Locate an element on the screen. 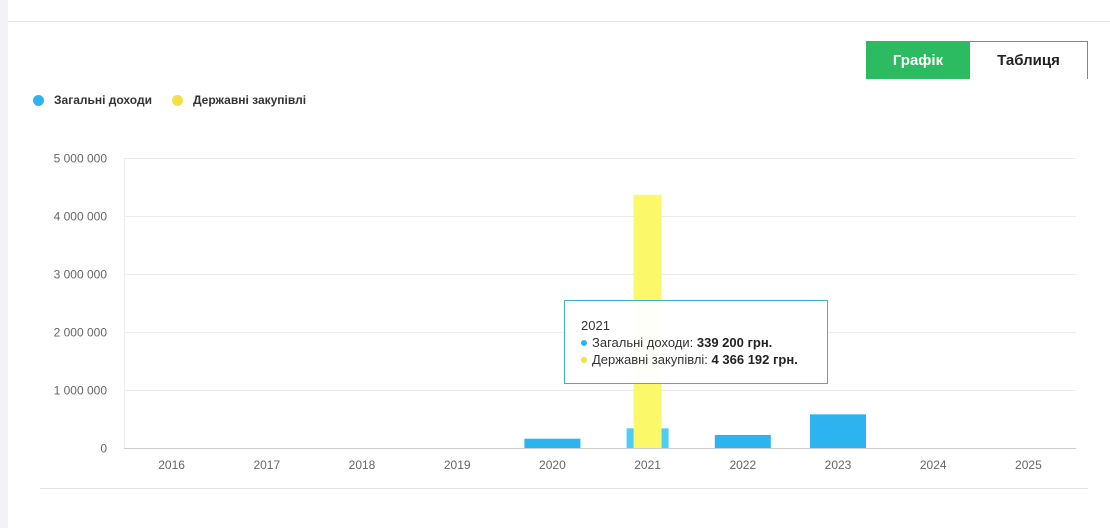 Image resolution: width=1110 pixels, height=528 pixels. tooltip-row-income: Загальні доходи: 339 200 грн. is located at coordinates (704, 342).